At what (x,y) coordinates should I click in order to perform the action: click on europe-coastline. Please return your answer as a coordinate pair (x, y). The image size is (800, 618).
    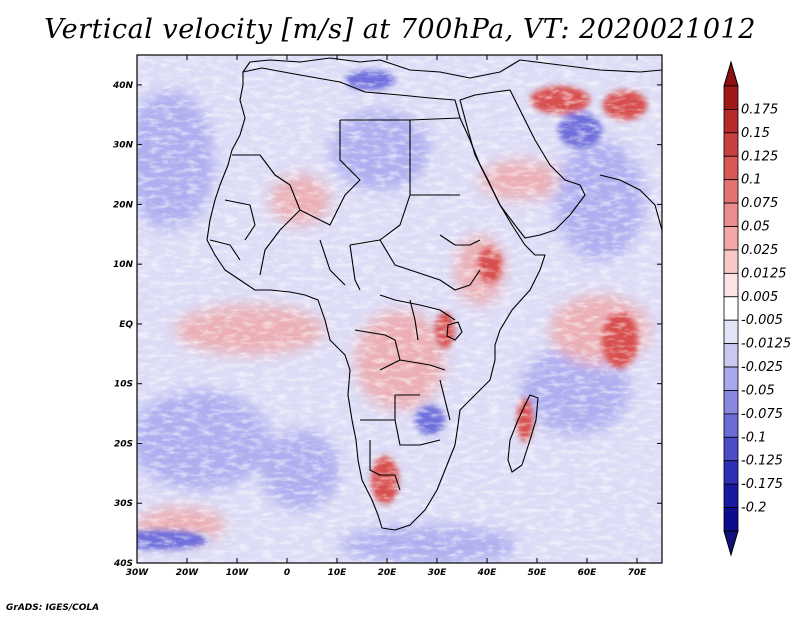
    Looking at the image, I should click on (381, 68).